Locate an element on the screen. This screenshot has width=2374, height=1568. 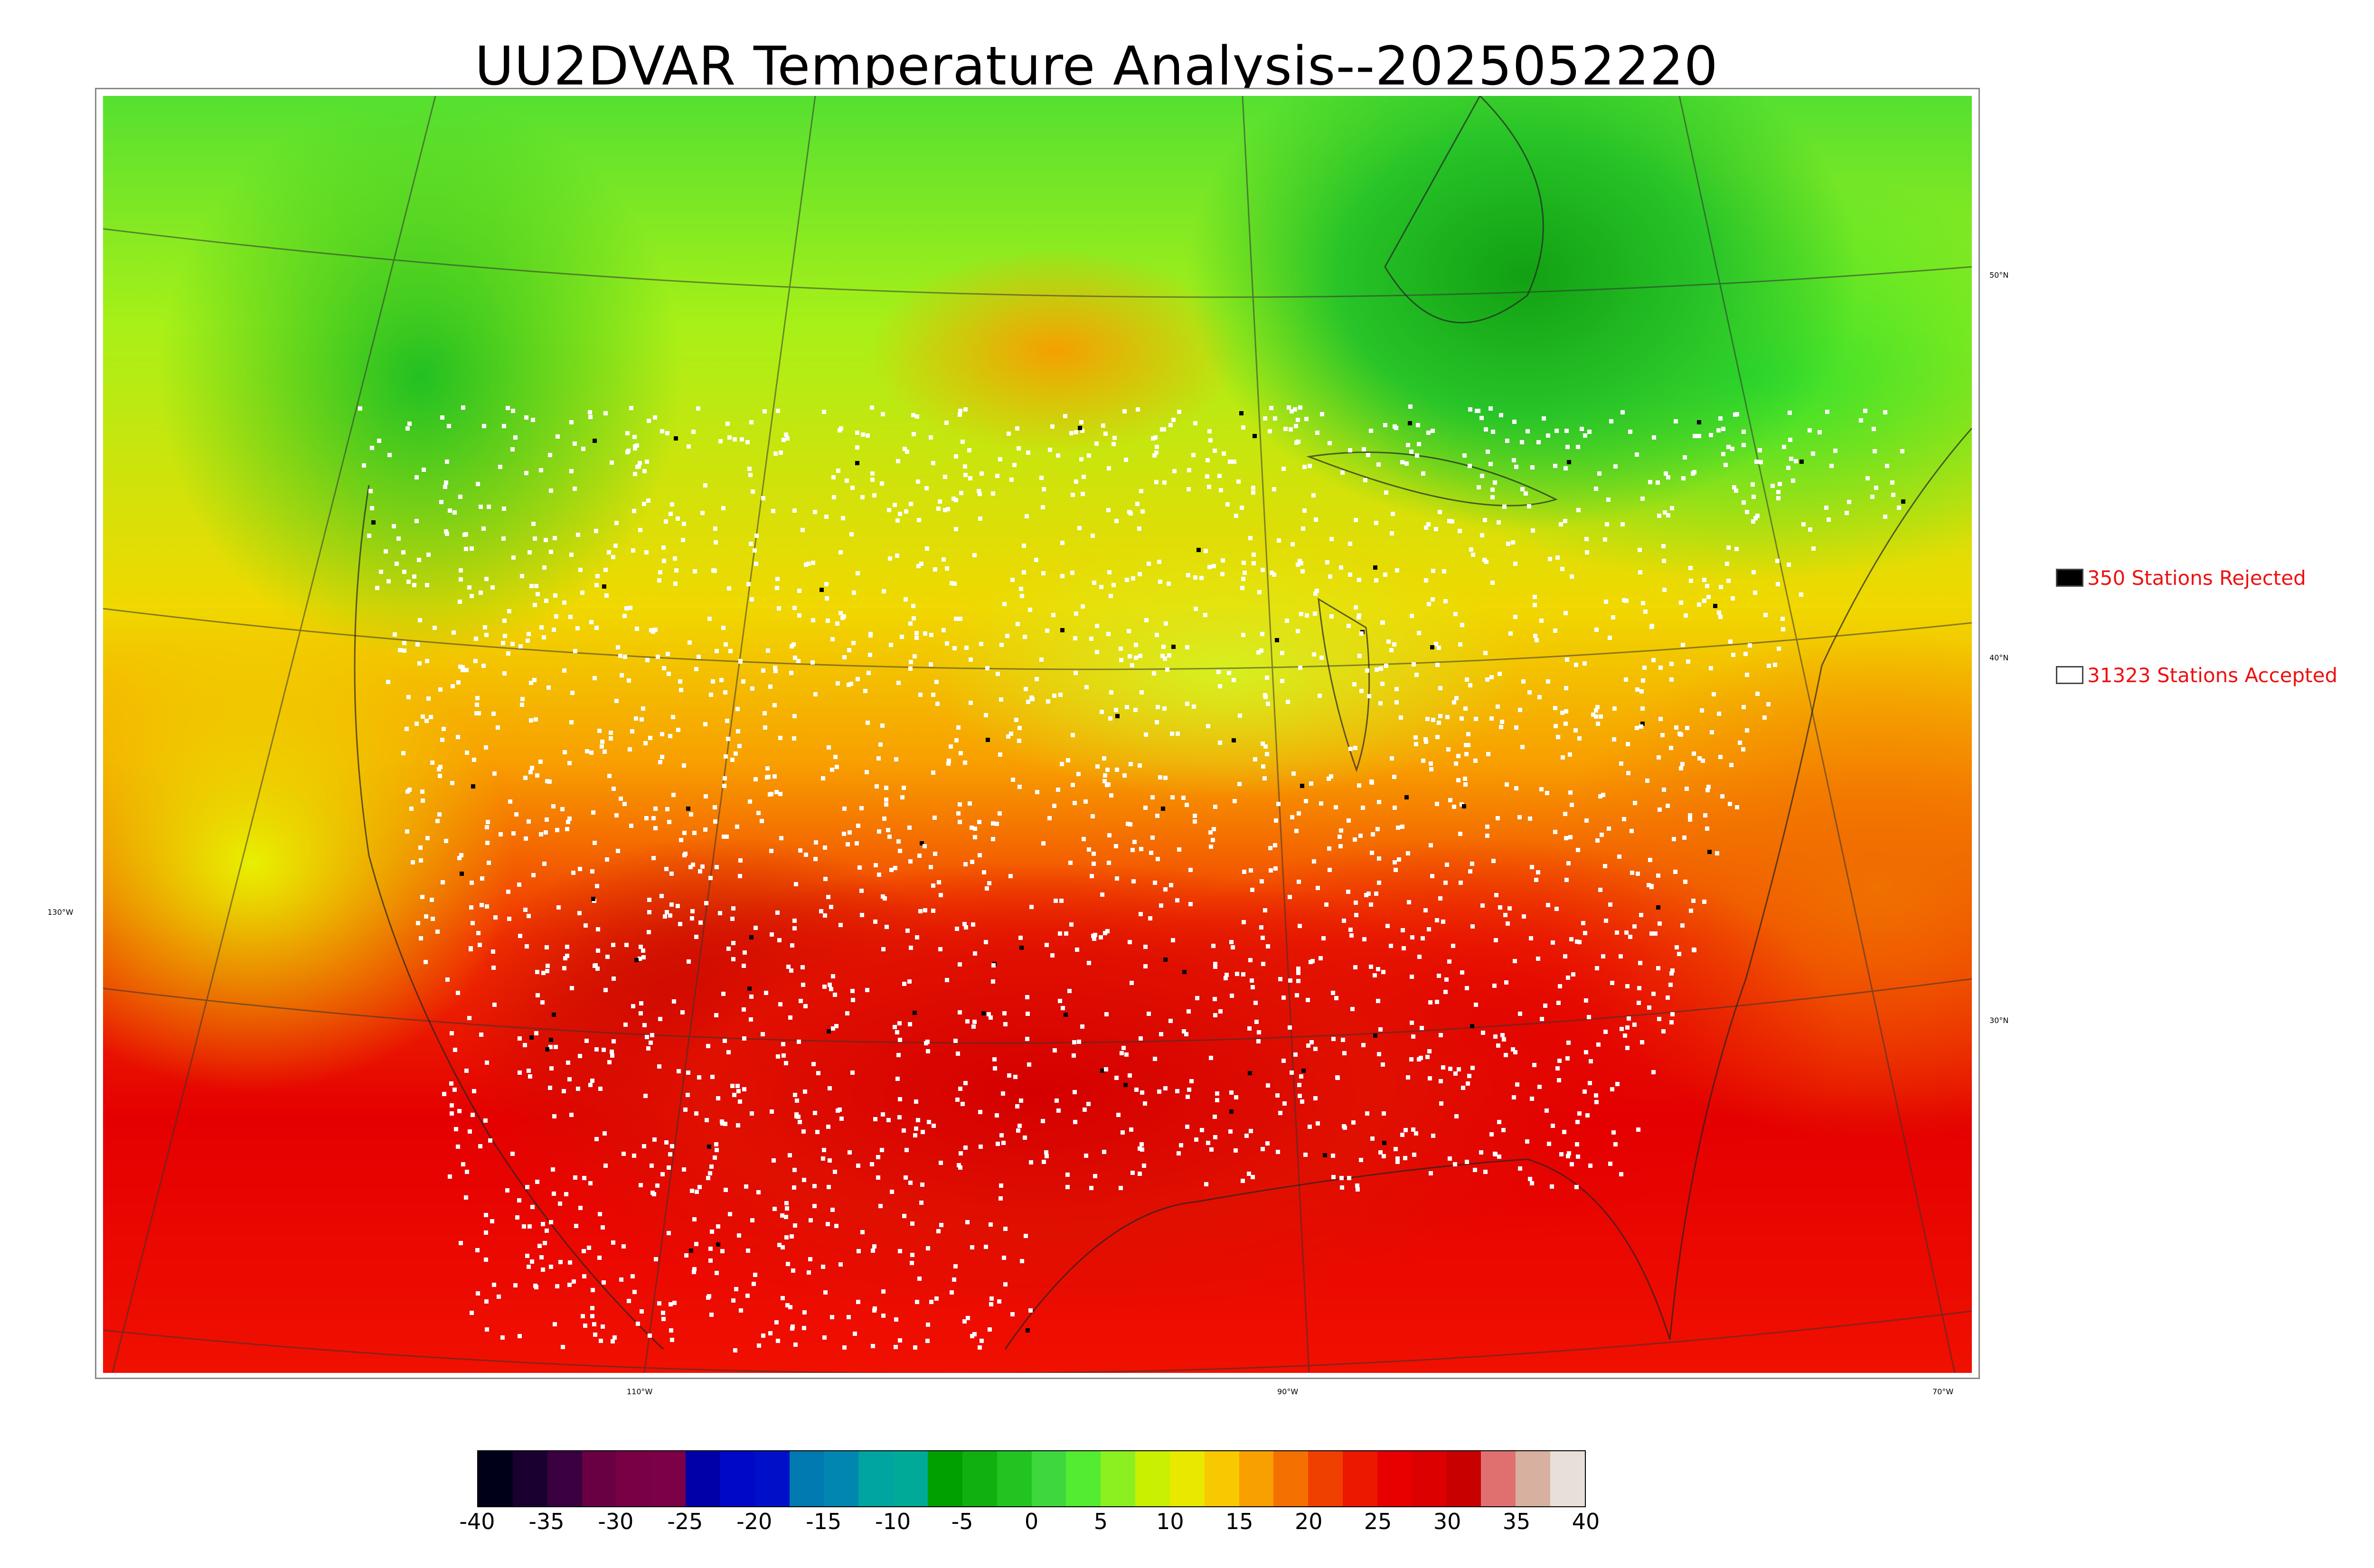
rejected-station-marker is located at coordinates (551, 1040).